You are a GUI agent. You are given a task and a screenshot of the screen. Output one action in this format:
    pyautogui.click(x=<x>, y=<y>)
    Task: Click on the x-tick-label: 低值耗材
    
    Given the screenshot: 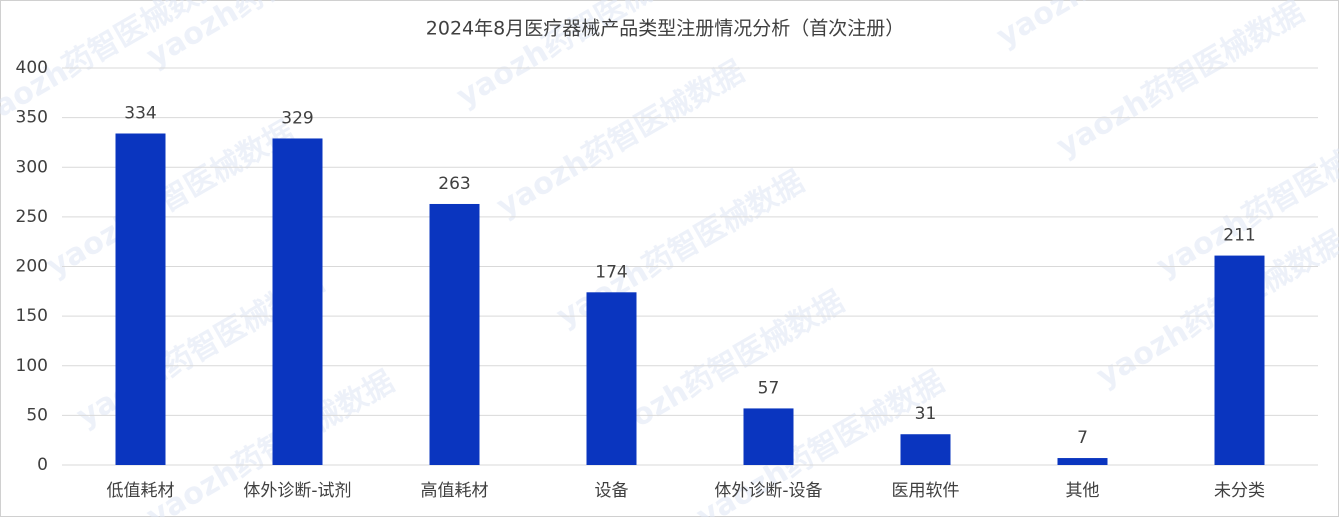 What is the action you would take?
    pyautogui.click(x=141, y=491)
    